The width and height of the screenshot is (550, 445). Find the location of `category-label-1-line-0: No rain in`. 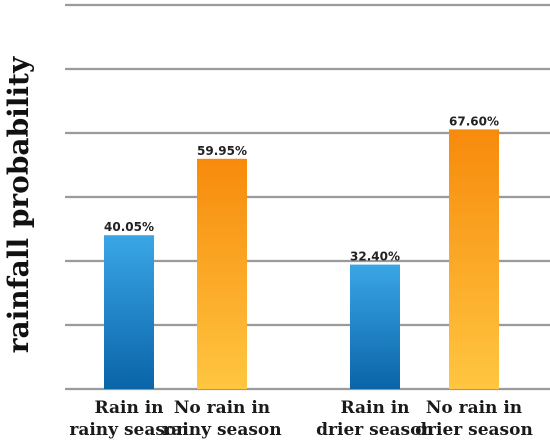

category-label-1-line-0: No rain in is located at coordinates (222, 408).